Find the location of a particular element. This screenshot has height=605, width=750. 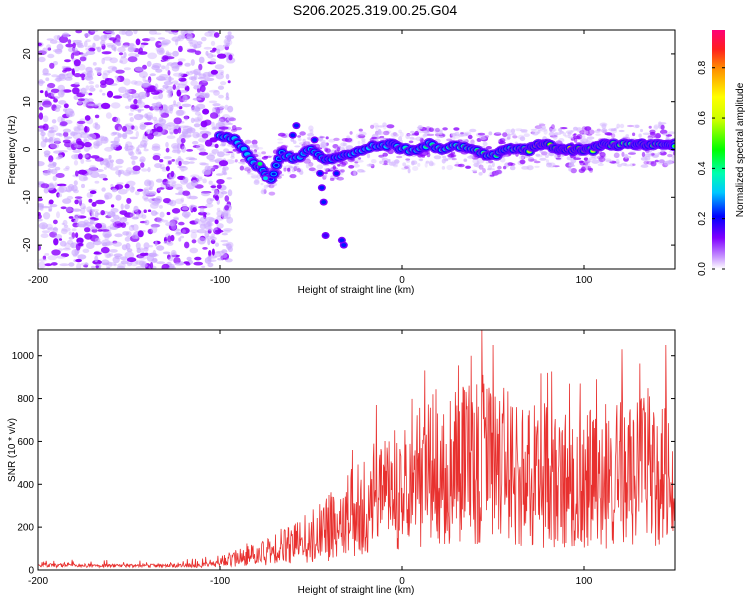

x-tick-label: -100 is located at coordinates (220, 280).